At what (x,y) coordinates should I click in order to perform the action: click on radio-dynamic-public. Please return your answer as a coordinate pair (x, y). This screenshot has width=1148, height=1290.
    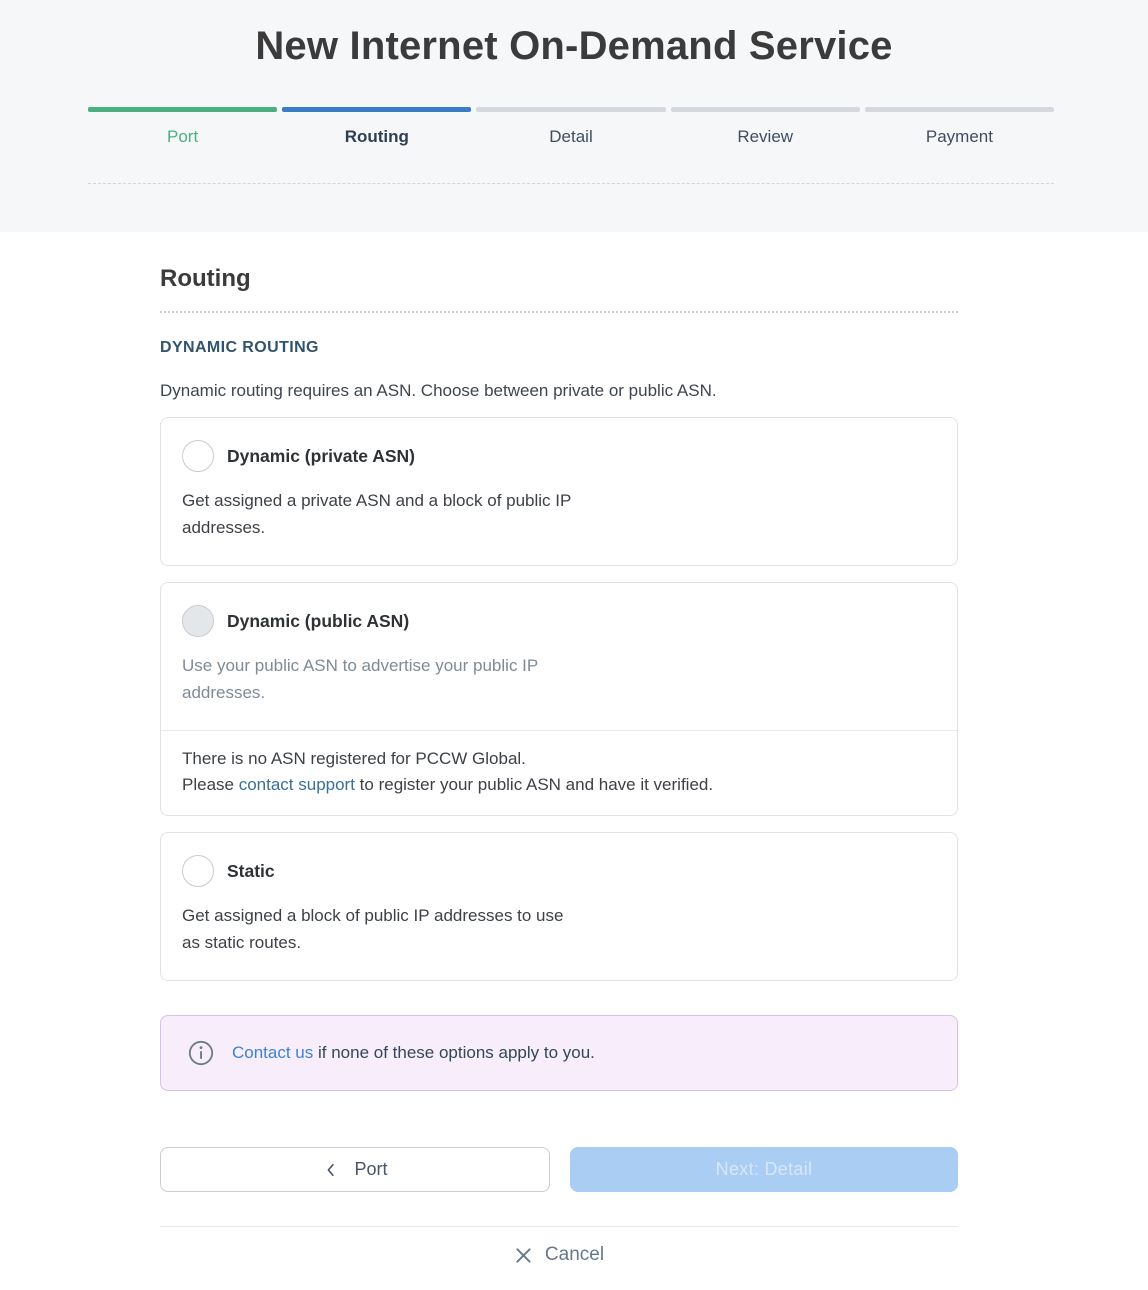
    Looking at the image, I should click on (198, 621).